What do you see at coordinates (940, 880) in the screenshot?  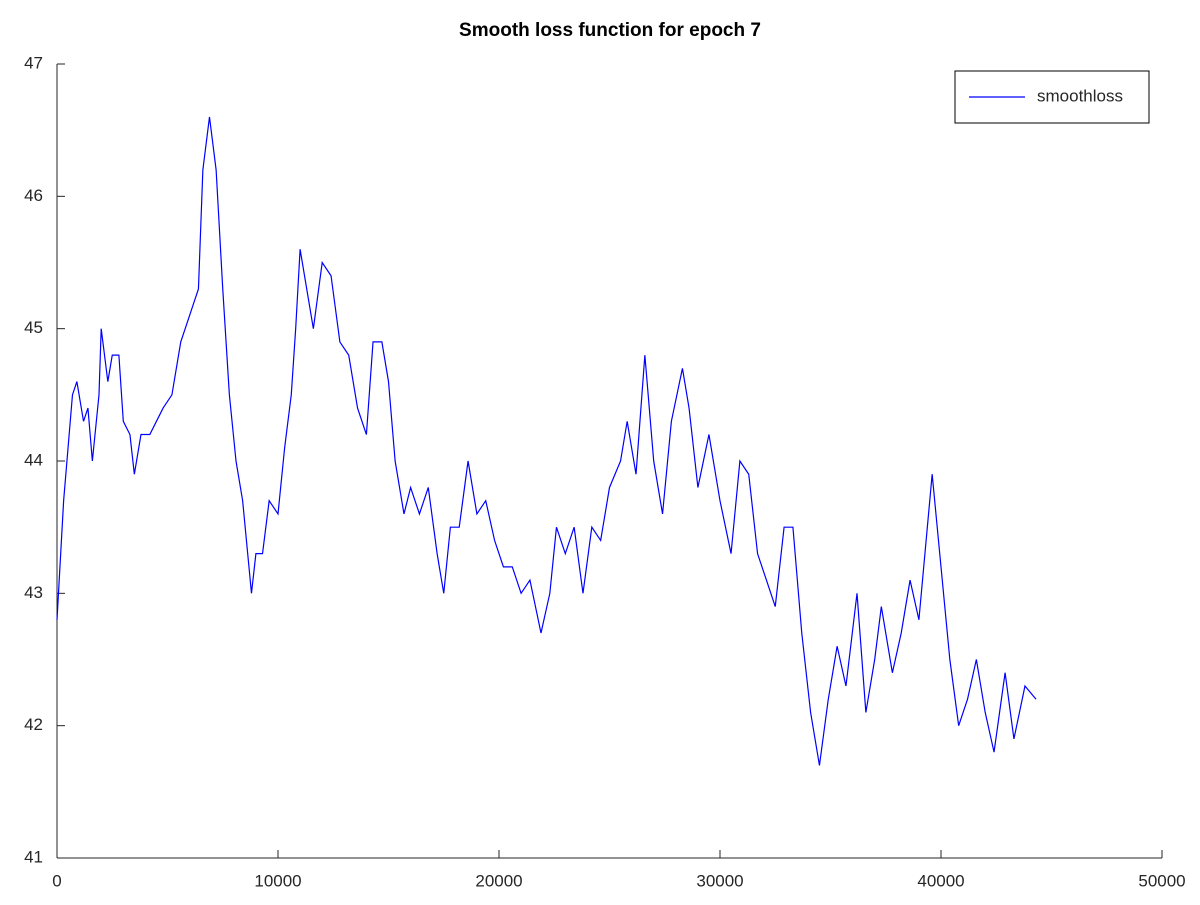 I see `x-tick-label: 40000` at bounding box center [940, 880].